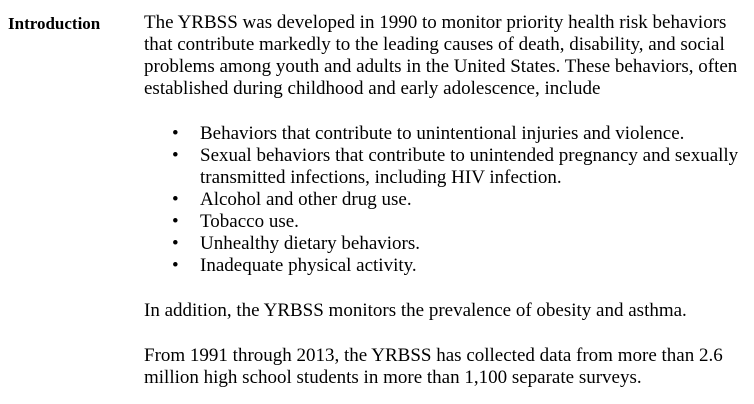  What do you see at coordinates (460, 266) in the screenshot?
I see `list-item: • Inadequate physical activity.` at bounding box center [460, 266].